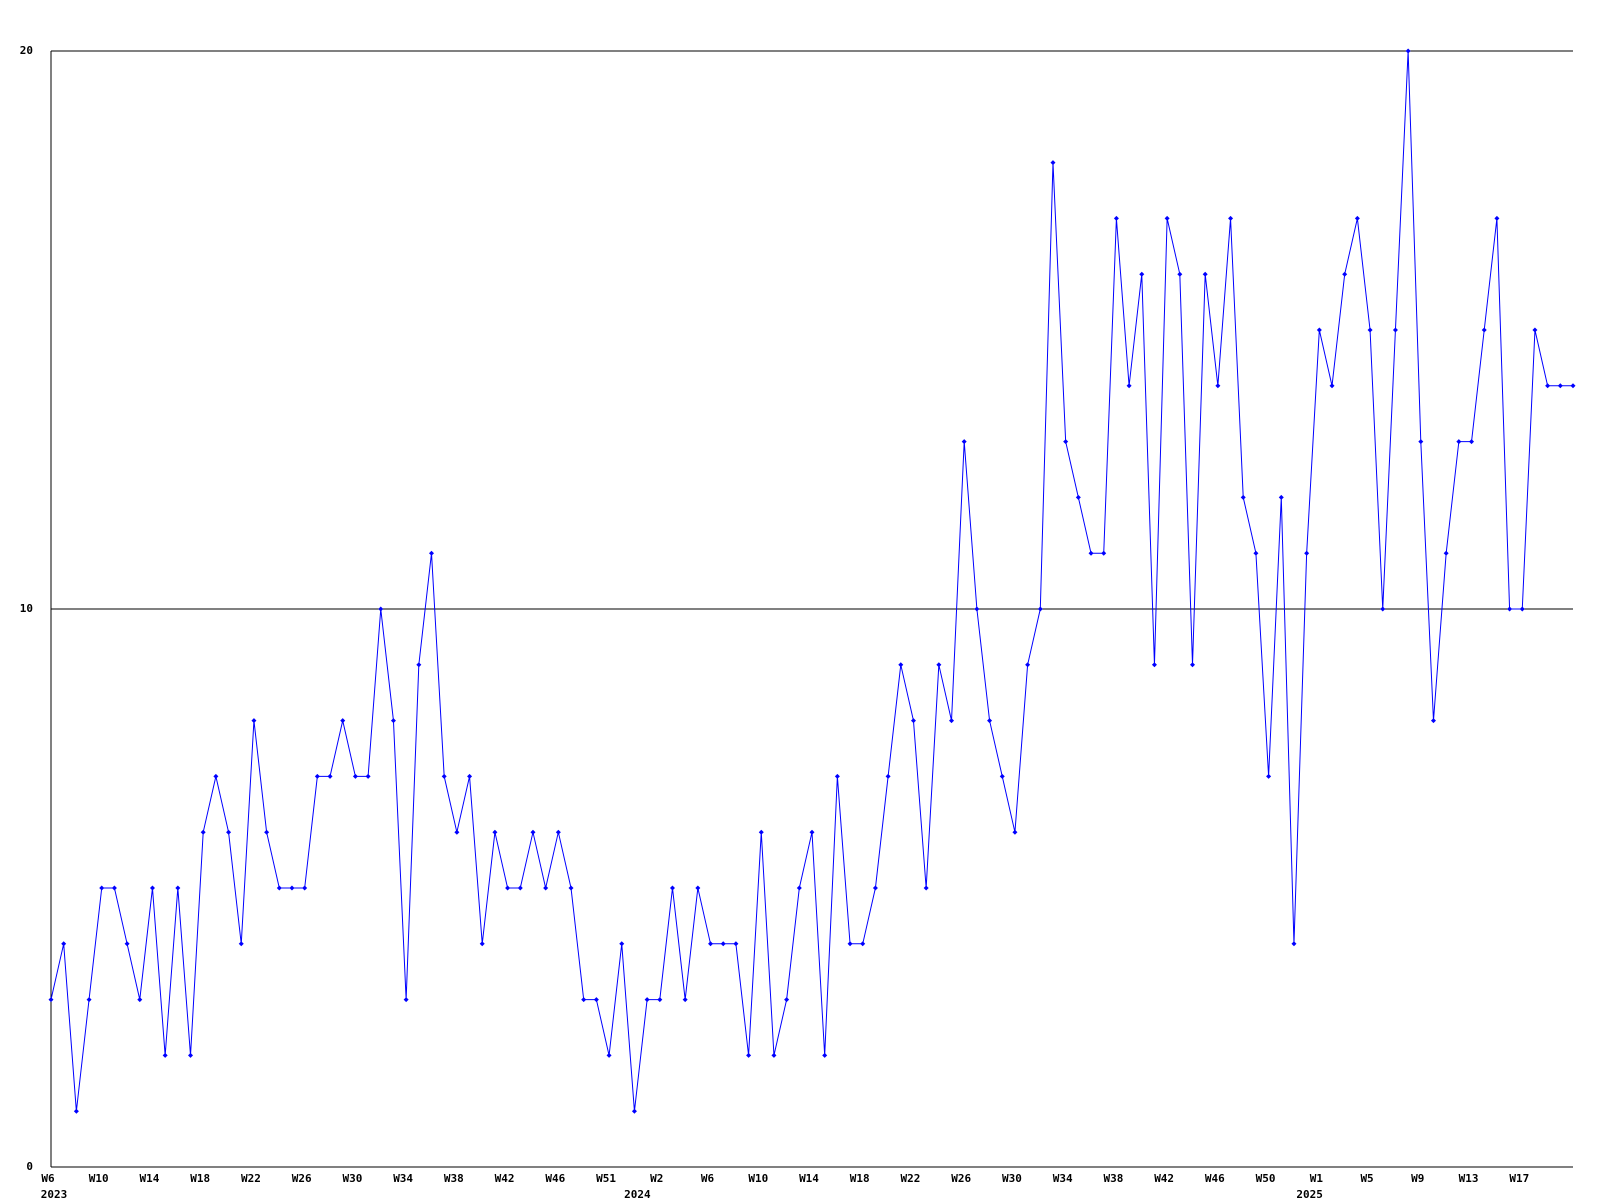 This screenshot has height=1200, width=1600. I want to click on y-tick-label: 0, so click(29, 1166).